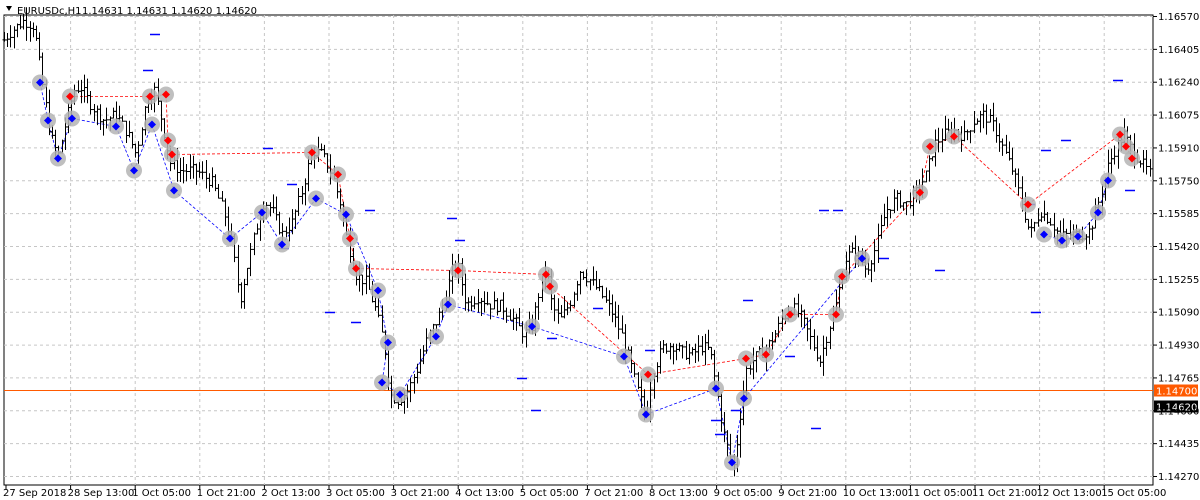 Image resolution: width=1200 pixels, height=500 pixels. I want to click on triangle-down-icon, so click(9, 8).